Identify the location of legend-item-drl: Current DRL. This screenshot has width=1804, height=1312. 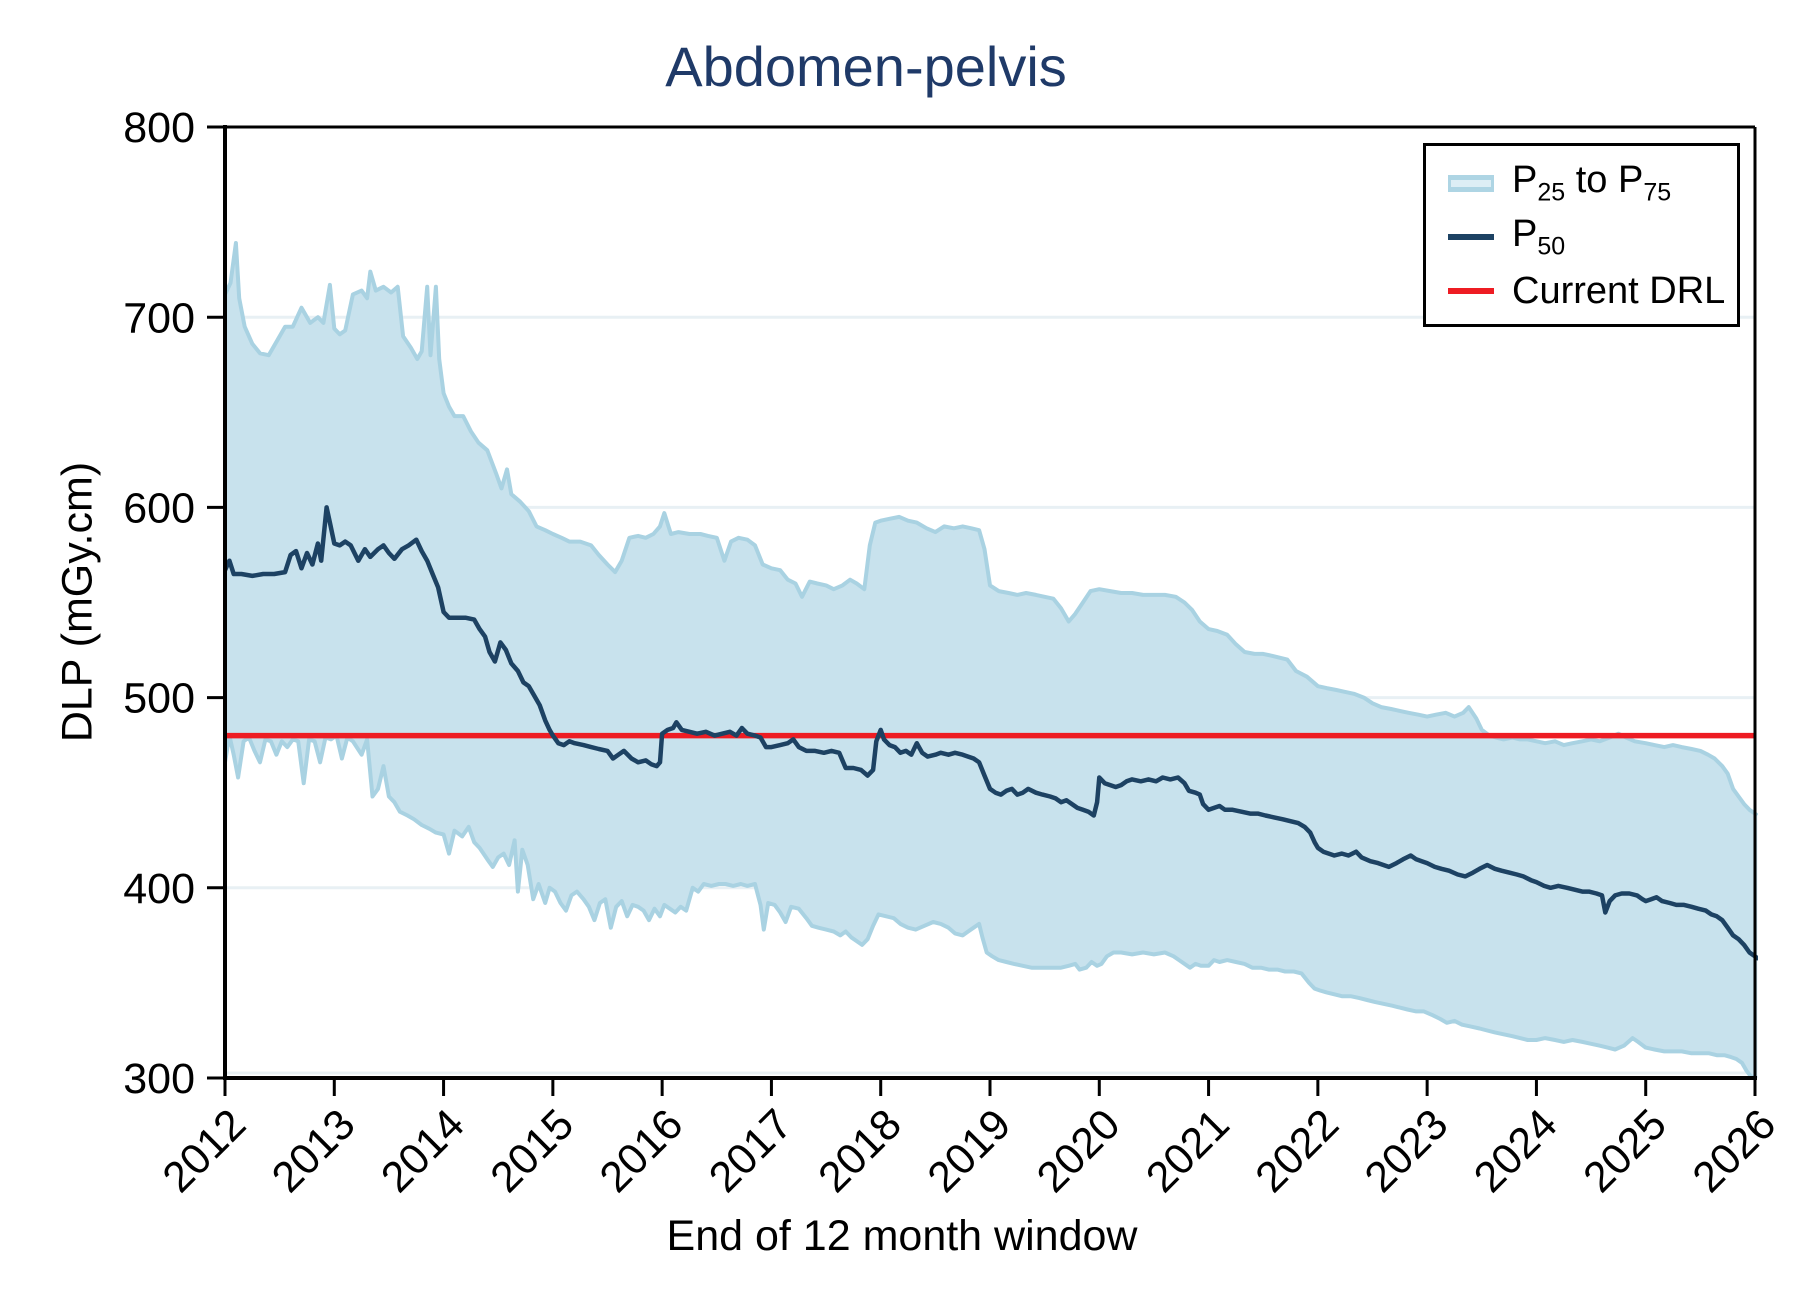
(1581, 291).